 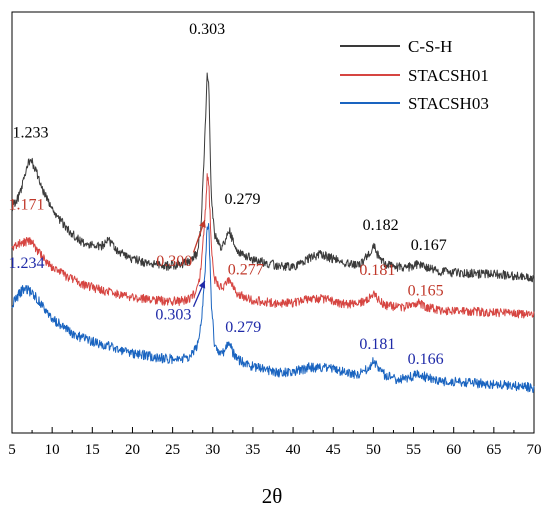 I want to click on peak-label: 0.166, so click(x=426, y=359).